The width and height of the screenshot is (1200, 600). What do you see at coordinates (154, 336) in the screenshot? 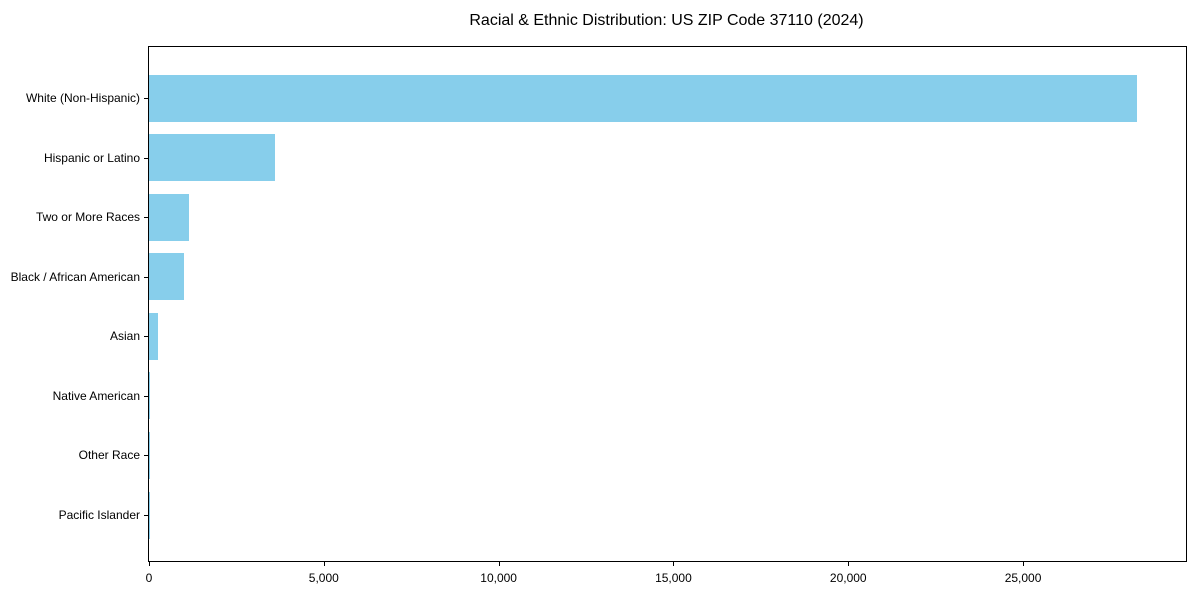
I see `bar-asian` at bounding box center [154, 336].